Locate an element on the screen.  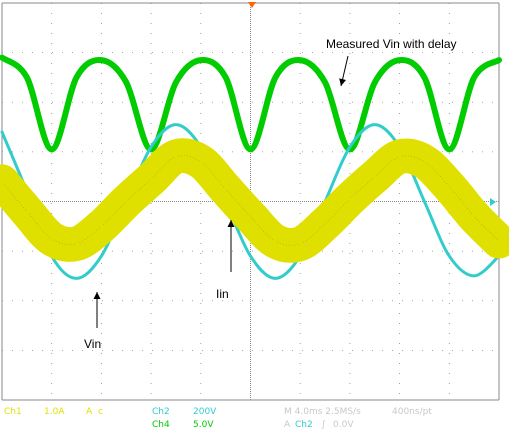
trigger-position-marker is located at coordinates (252, 5).